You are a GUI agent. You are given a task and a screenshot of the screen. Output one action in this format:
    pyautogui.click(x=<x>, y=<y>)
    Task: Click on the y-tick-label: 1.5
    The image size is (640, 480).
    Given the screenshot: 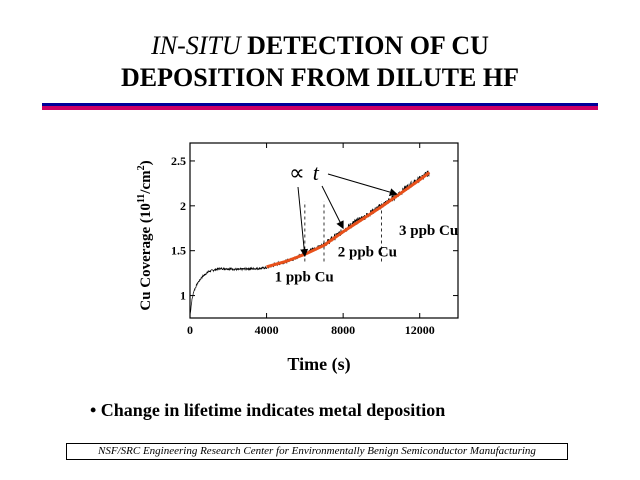 What is the action you would take?
    pyautogui.click(x=178, y=251)
    